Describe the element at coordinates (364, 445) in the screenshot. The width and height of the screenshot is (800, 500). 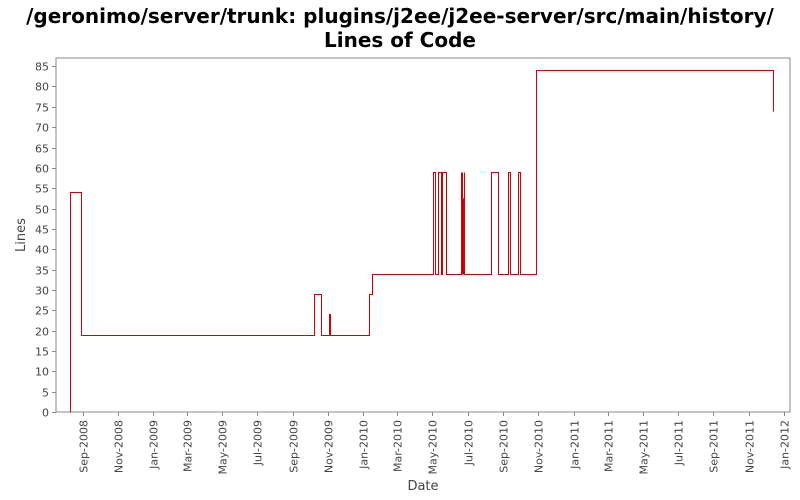
I see `x-tick-label: Jan-2010` at that location.